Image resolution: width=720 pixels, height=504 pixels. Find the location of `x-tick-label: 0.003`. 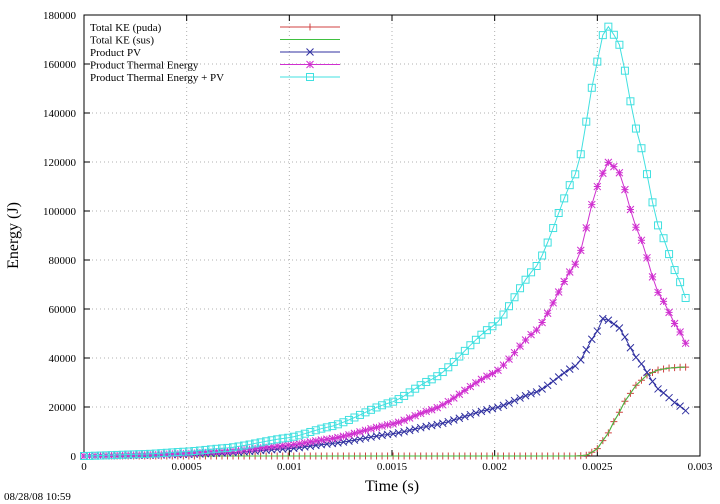

x-tick-label: 0.003 is located at coordinates (700, 467).